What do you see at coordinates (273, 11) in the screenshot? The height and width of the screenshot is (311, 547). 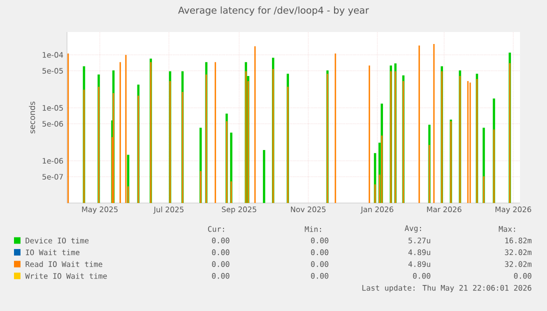 I see `chart-title: Average latency for /dev/loop4 - by year` at bounding box center [273, 11].